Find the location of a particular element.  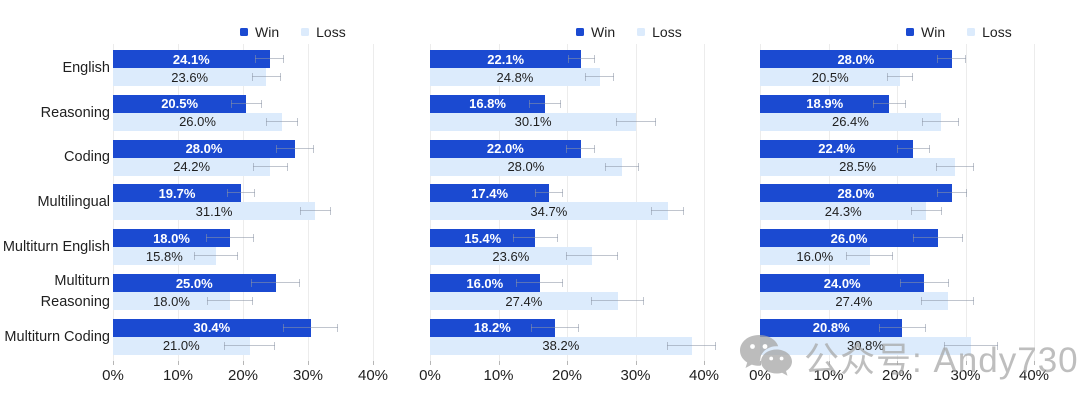

bar-loss-multiturn-english: 23.6% is located at coordinates (511, 256).